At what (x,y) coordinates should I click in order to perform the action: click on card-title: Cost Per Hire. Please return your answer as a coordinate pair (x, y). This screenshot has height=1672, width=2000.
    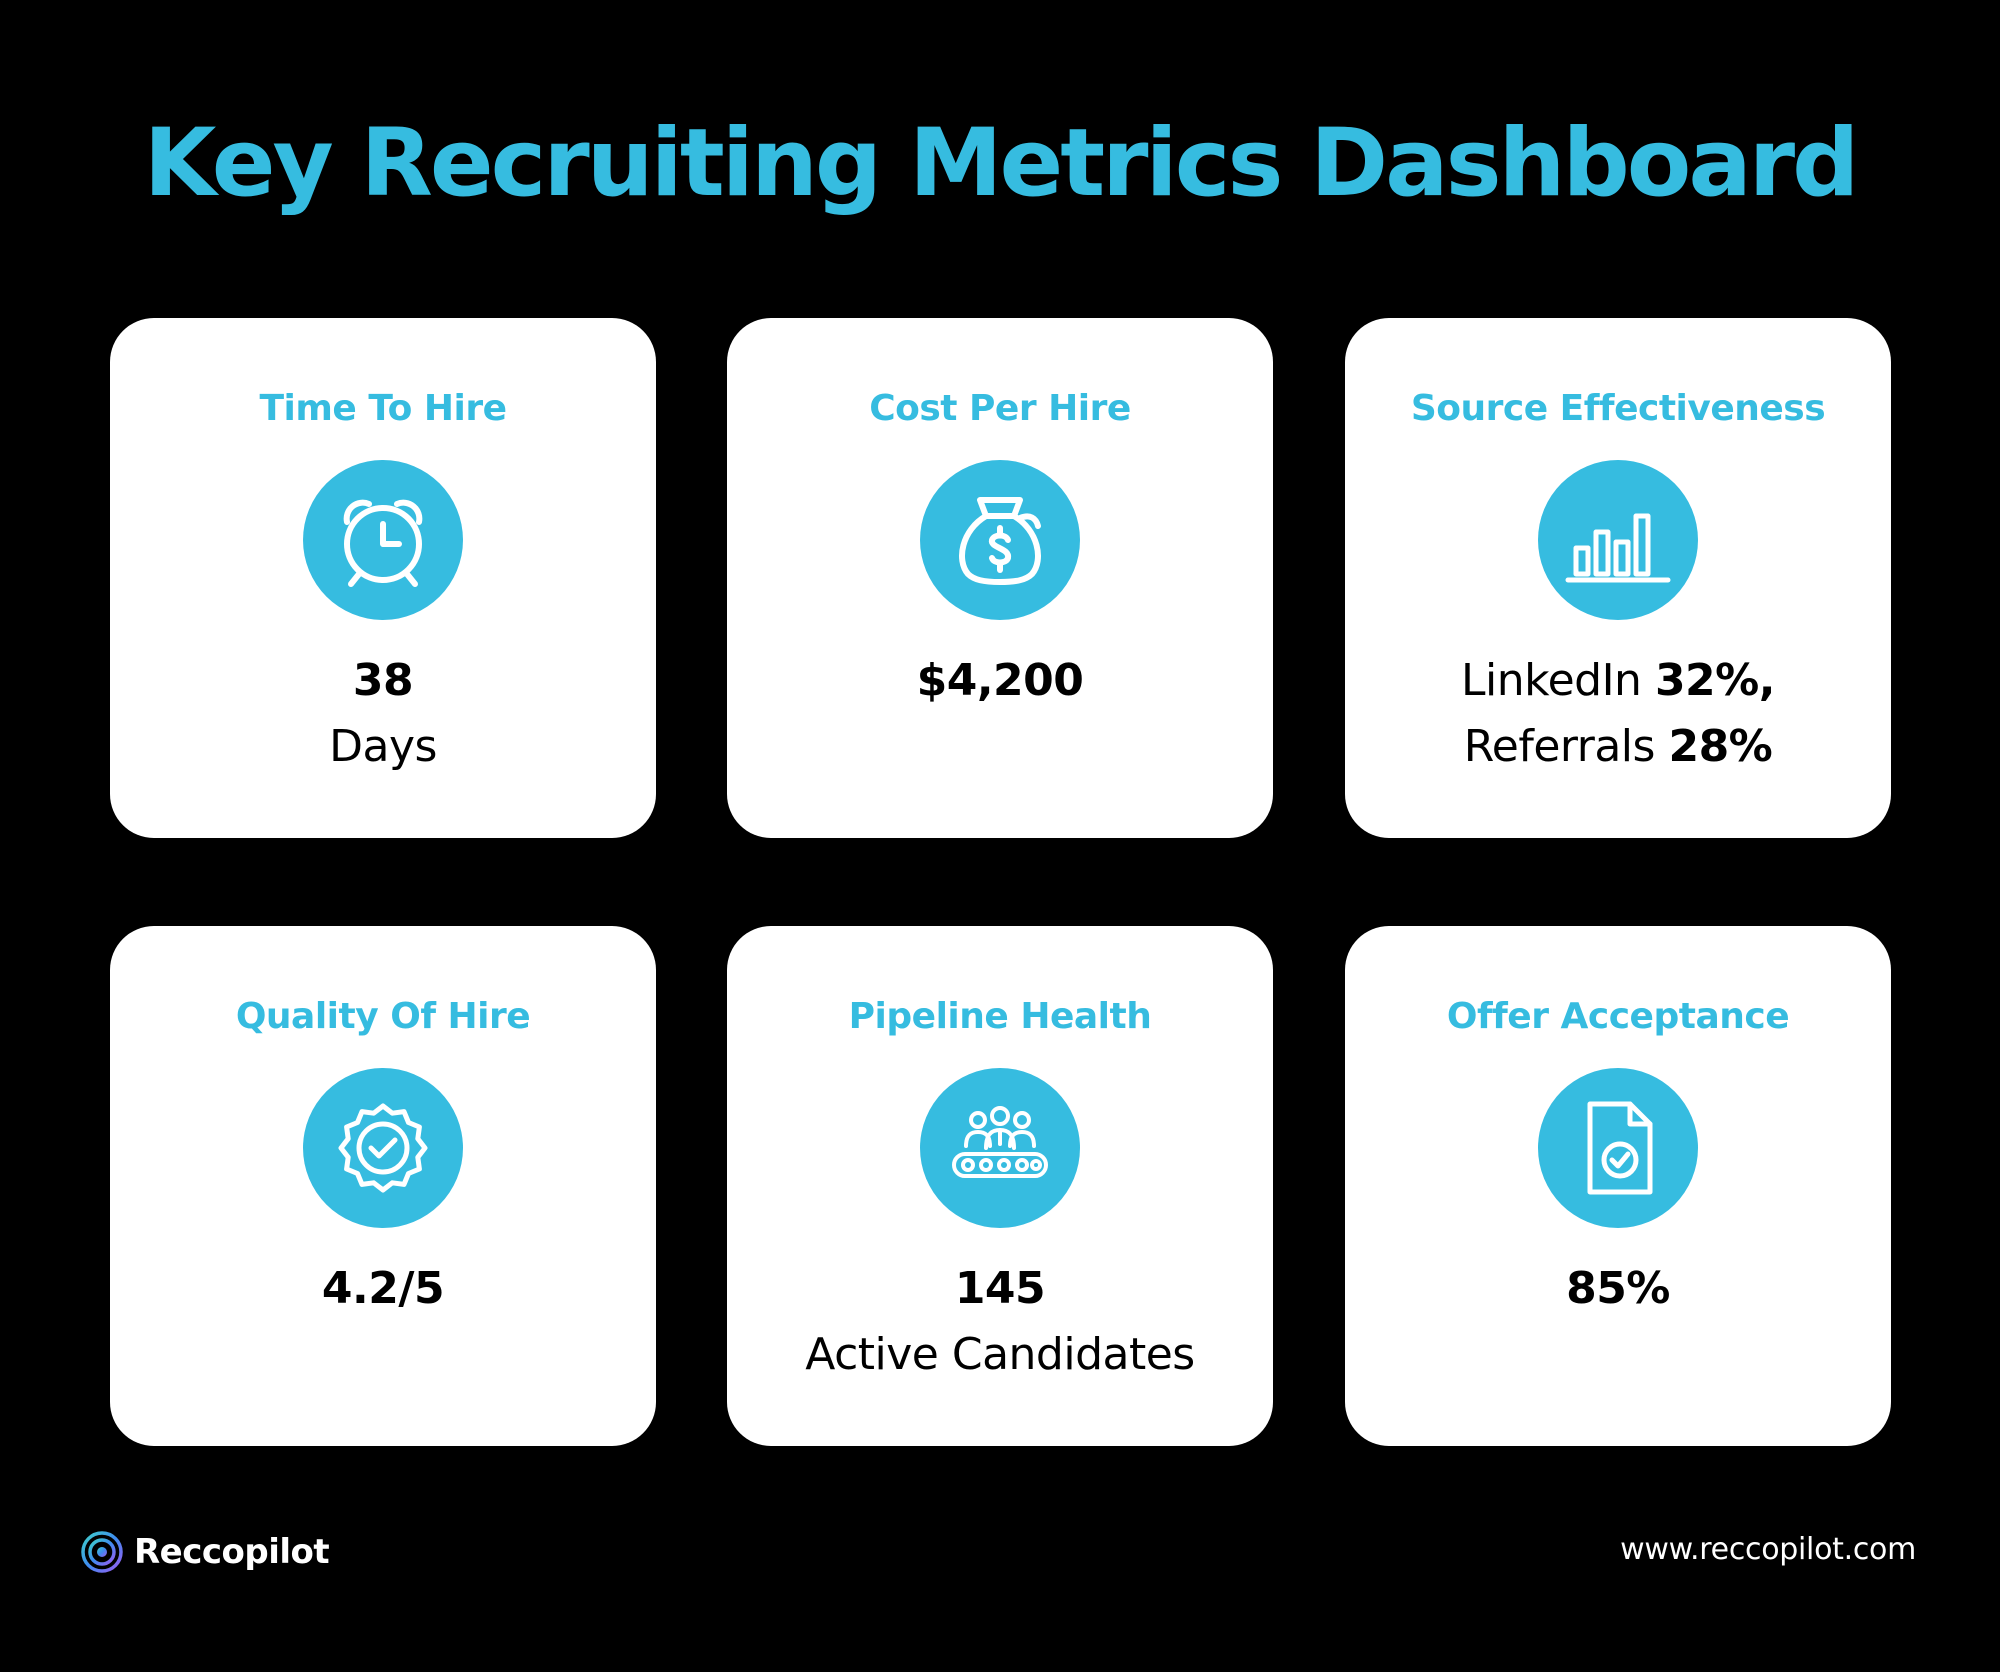
    Looking at the image, I should click on (1000, 408).